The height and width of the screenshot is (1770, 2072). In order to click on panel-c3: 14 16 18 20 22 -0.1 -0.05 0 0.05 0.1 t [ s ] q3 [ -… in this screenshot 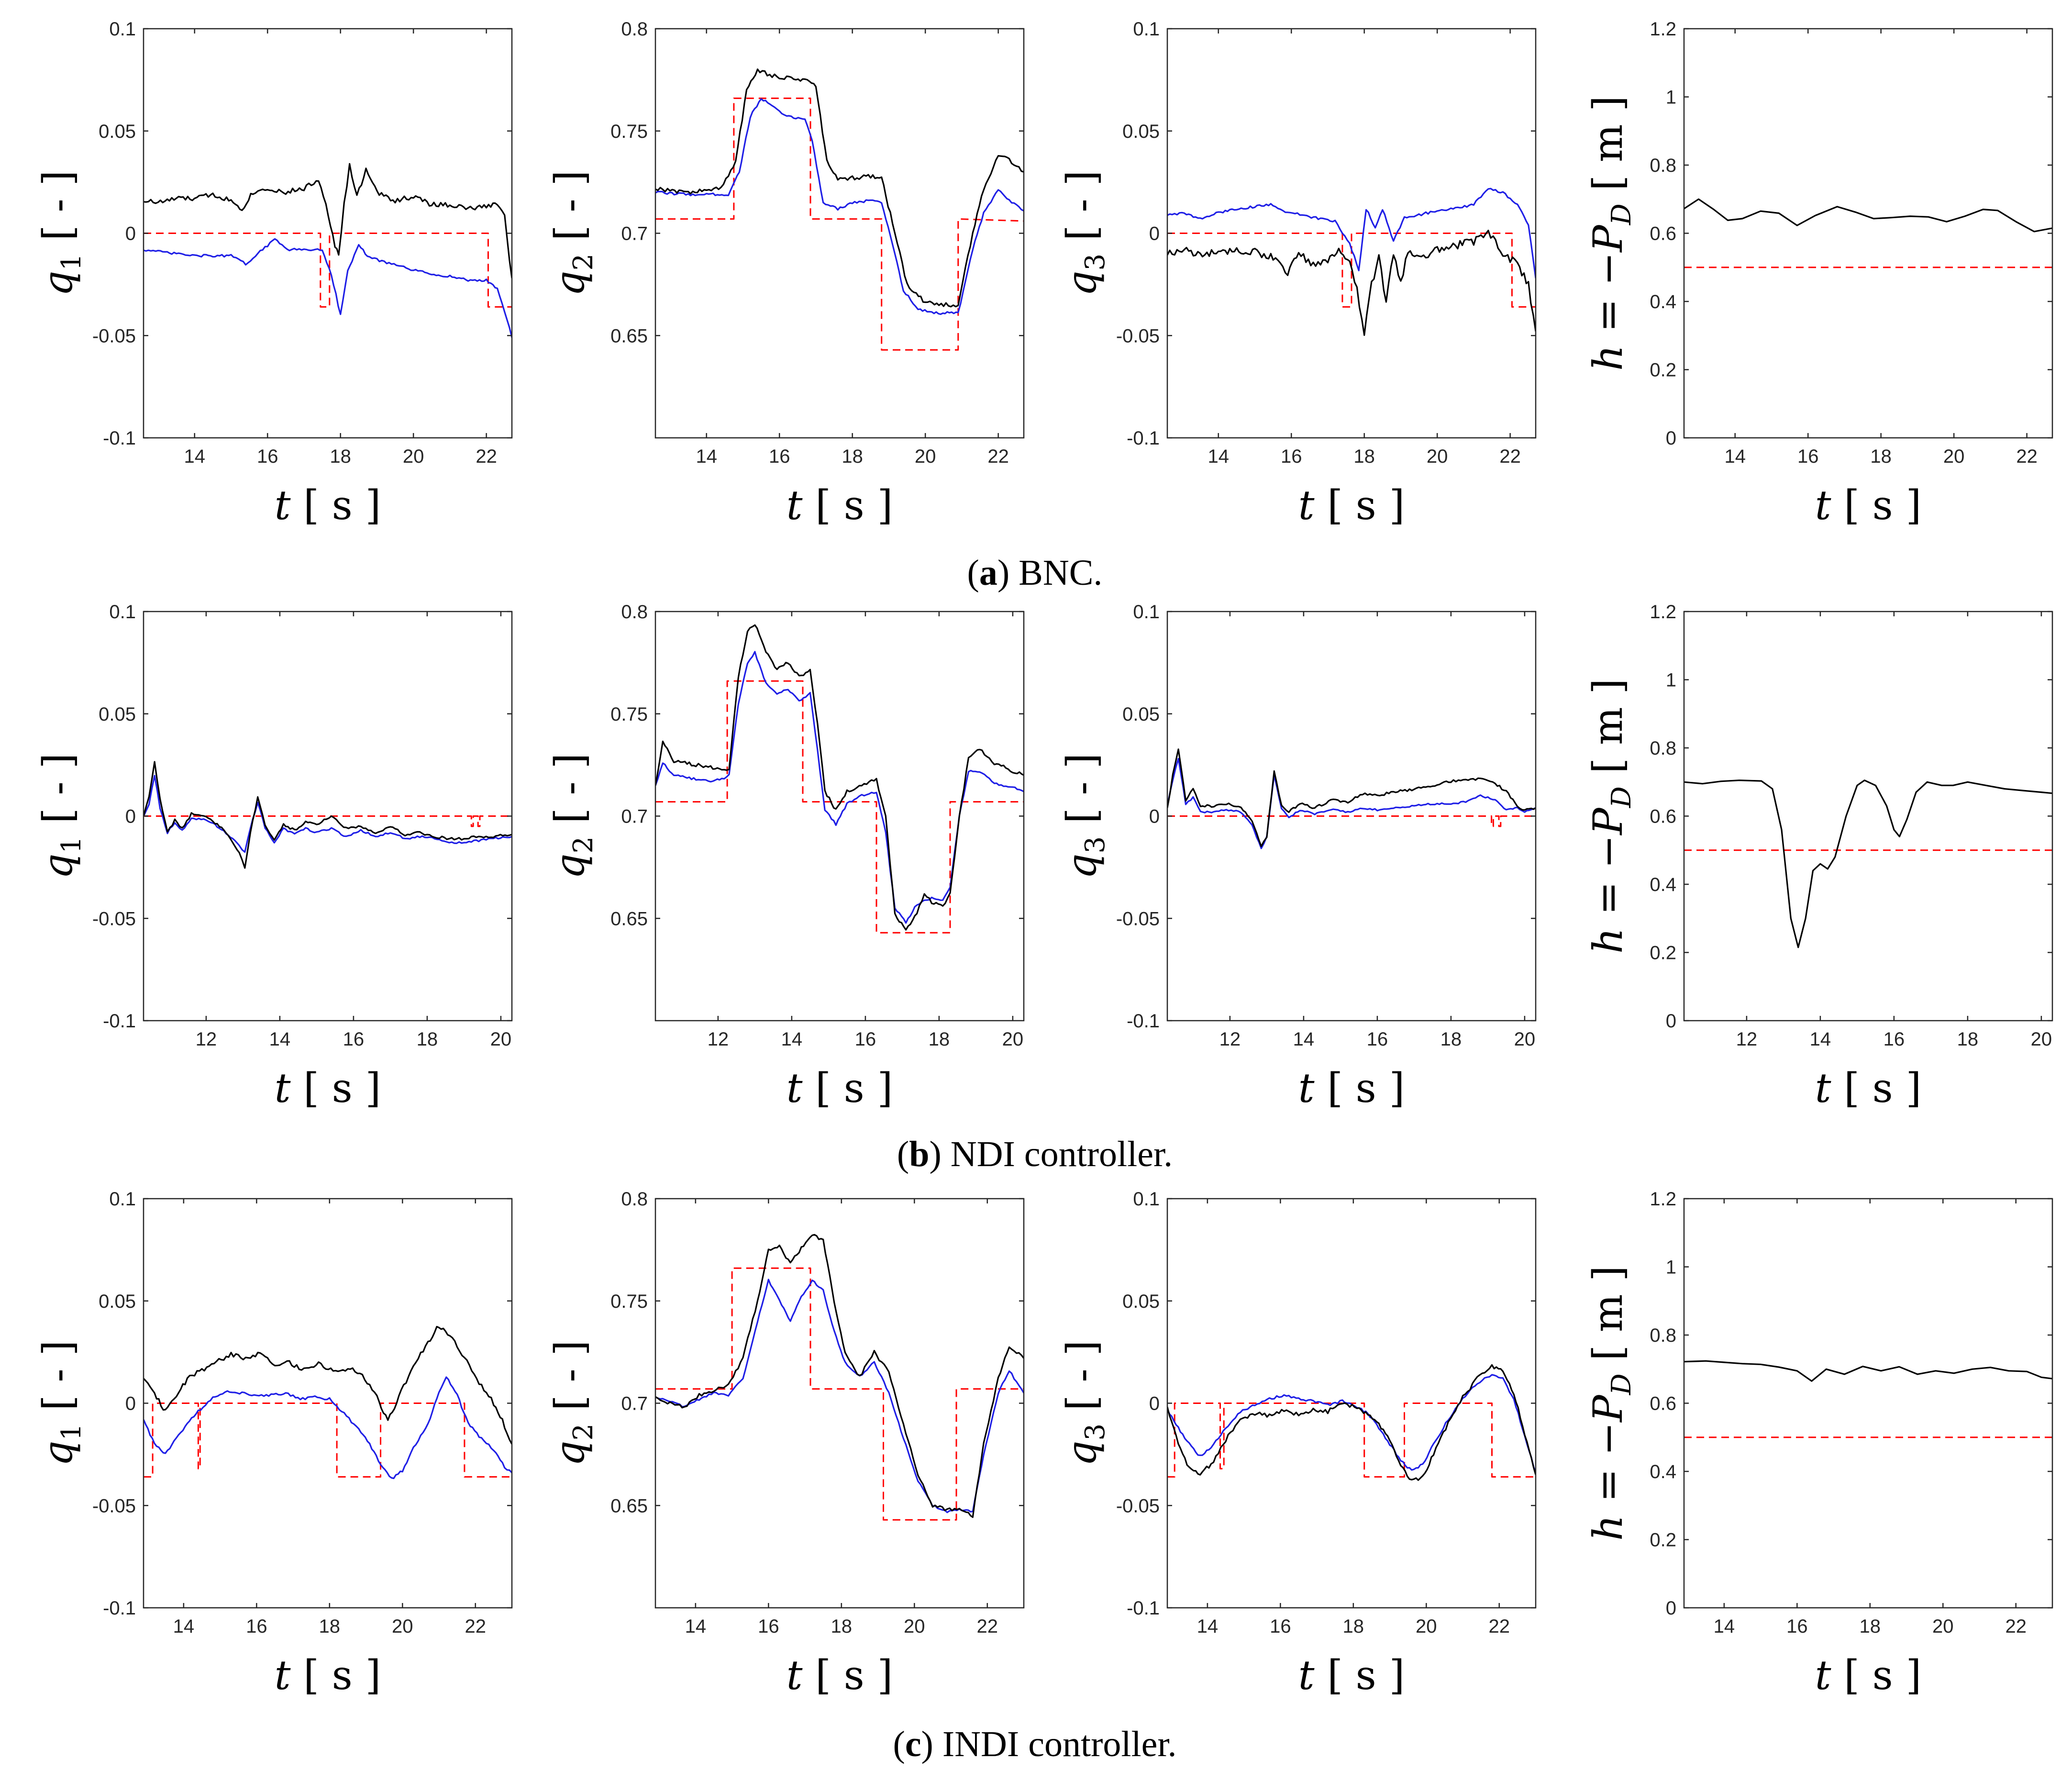, I will do `click(1297, 1444)`.